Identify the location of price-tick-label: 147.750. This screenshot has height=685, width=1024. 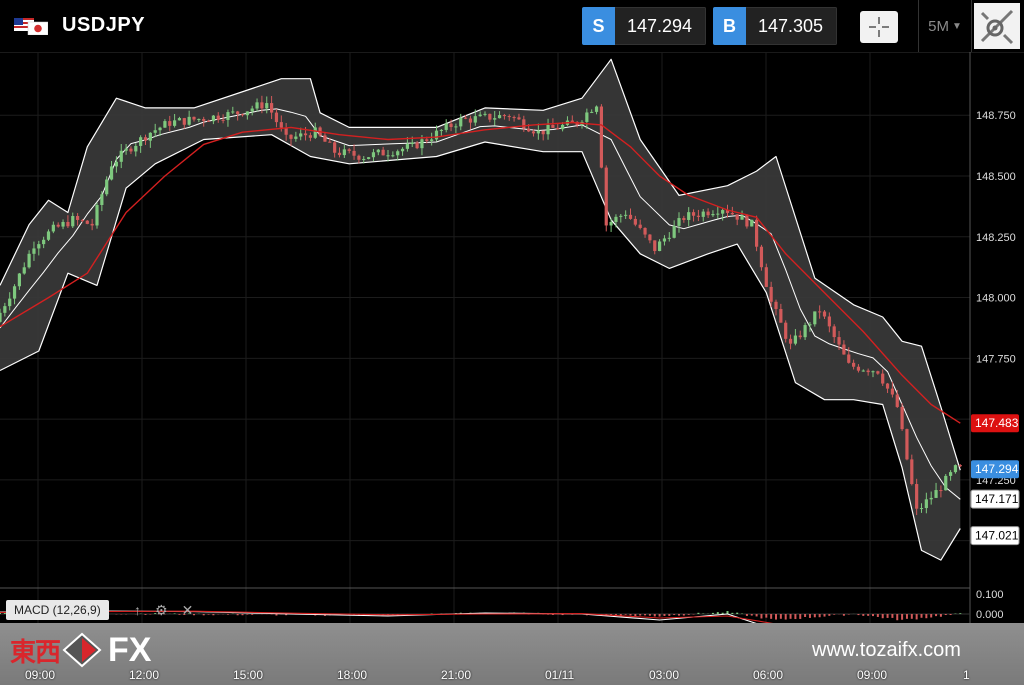
(996, 359).